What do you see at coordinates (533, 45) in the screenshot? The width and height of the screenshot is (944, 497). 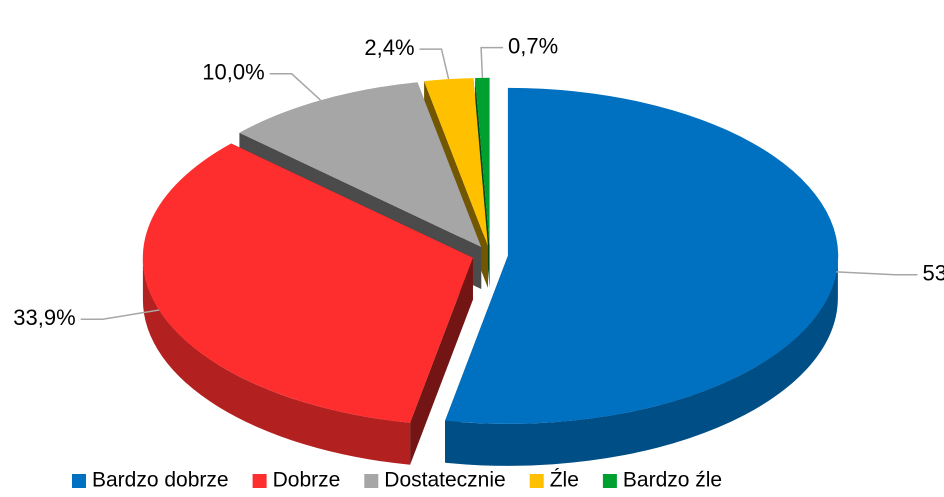 I see `data-label: 0,7%` at bounding box center [533, 45].